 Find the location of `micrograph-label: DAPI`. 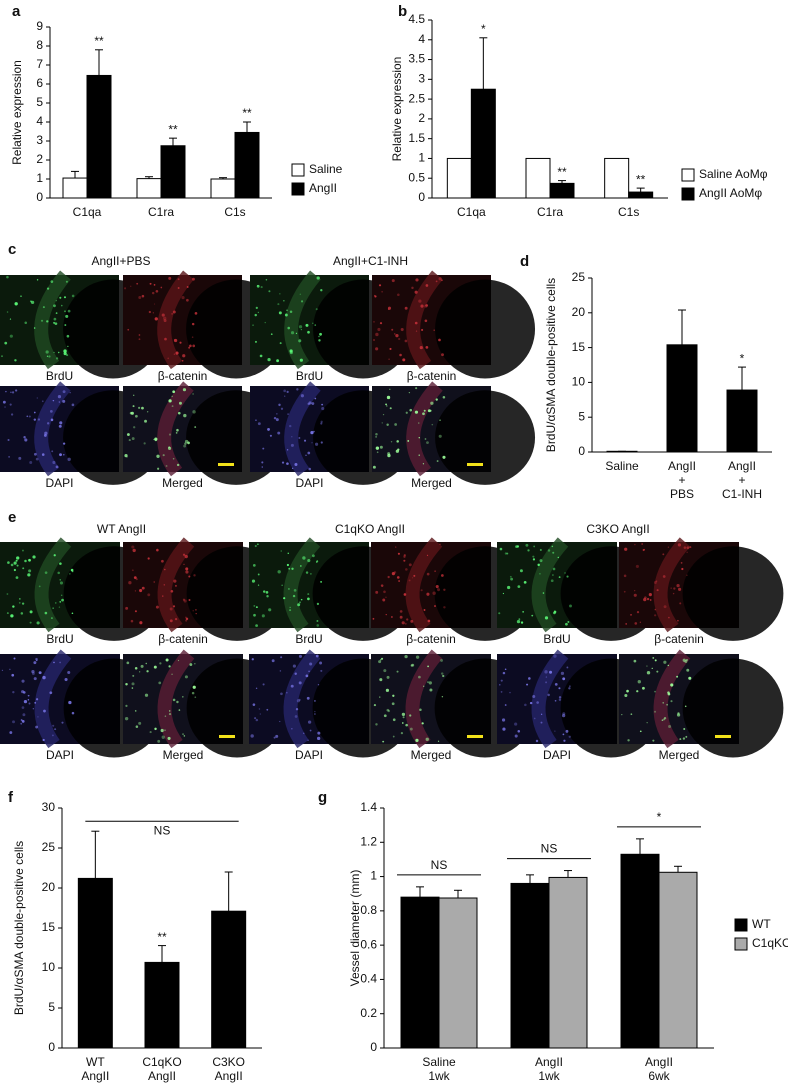

micrograph-label: DAPI is located at coordinates (309, 483).